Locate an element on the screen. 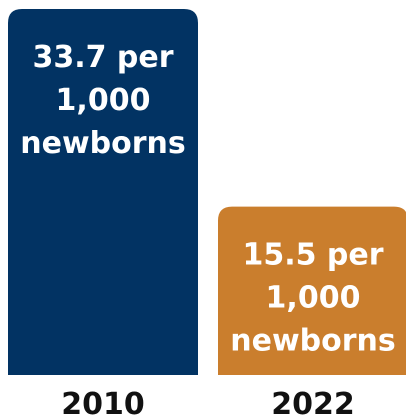 Image resolution: width=406 pixels, height=420 pixels. data-label-line: 33.7 per is located at coordinates (102, 57).